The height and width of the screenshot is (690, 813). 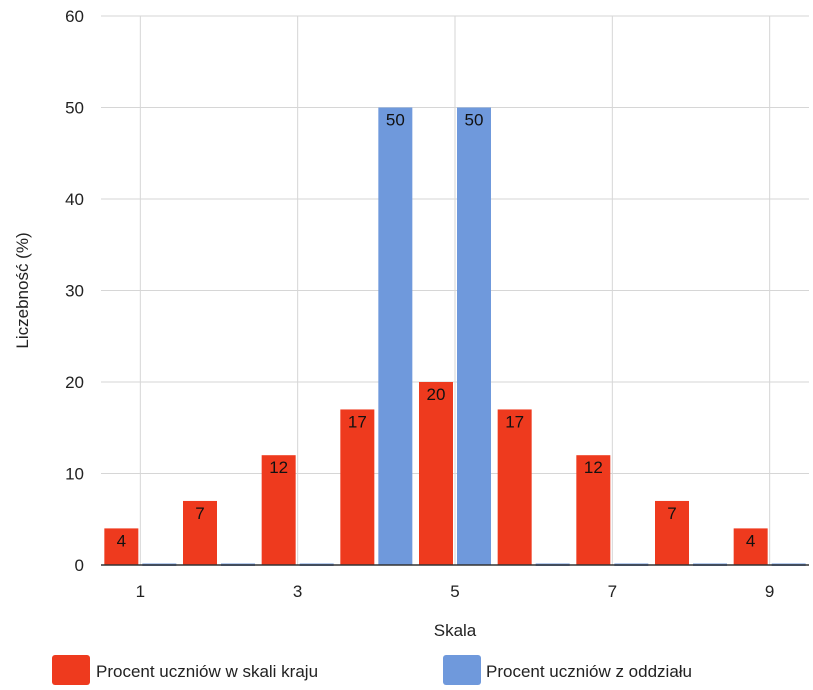 I want to click on y-tick-label: 0, so click(x=79, y=565).